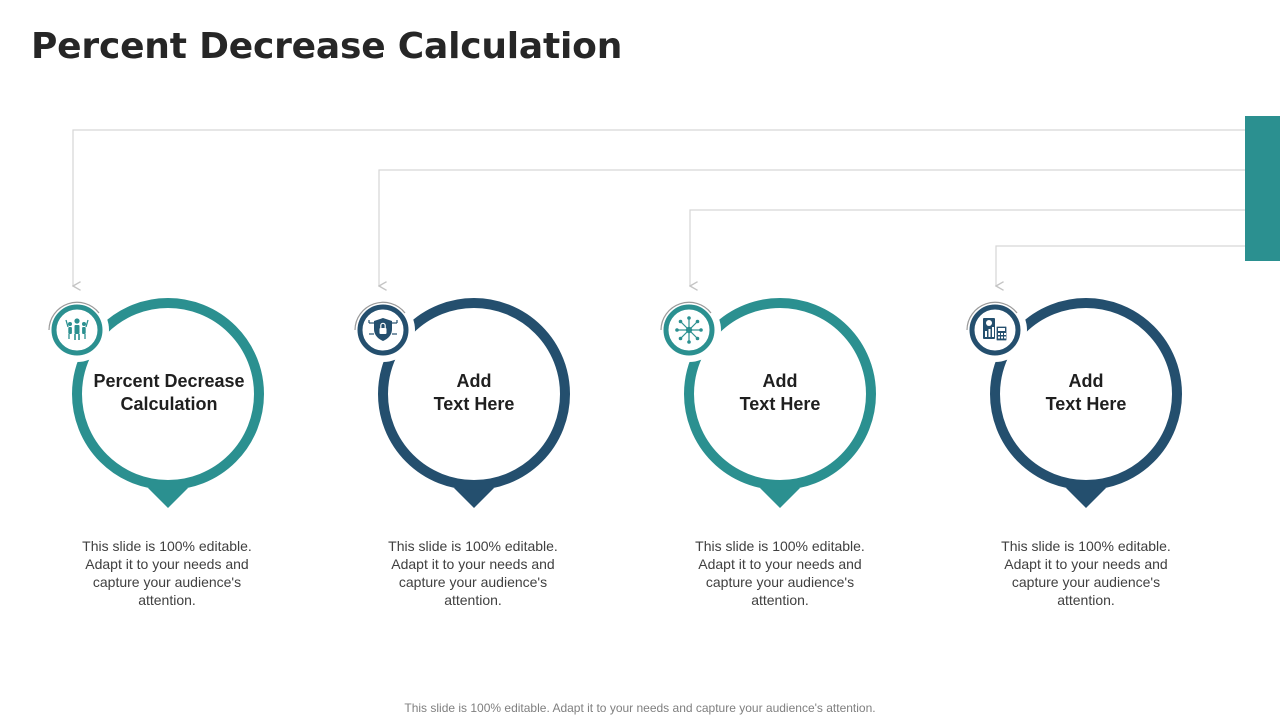 The height and width of the screenshot is (720, 1280). I want to click on step-label-4: Add Text Here, so click(1086, 392).